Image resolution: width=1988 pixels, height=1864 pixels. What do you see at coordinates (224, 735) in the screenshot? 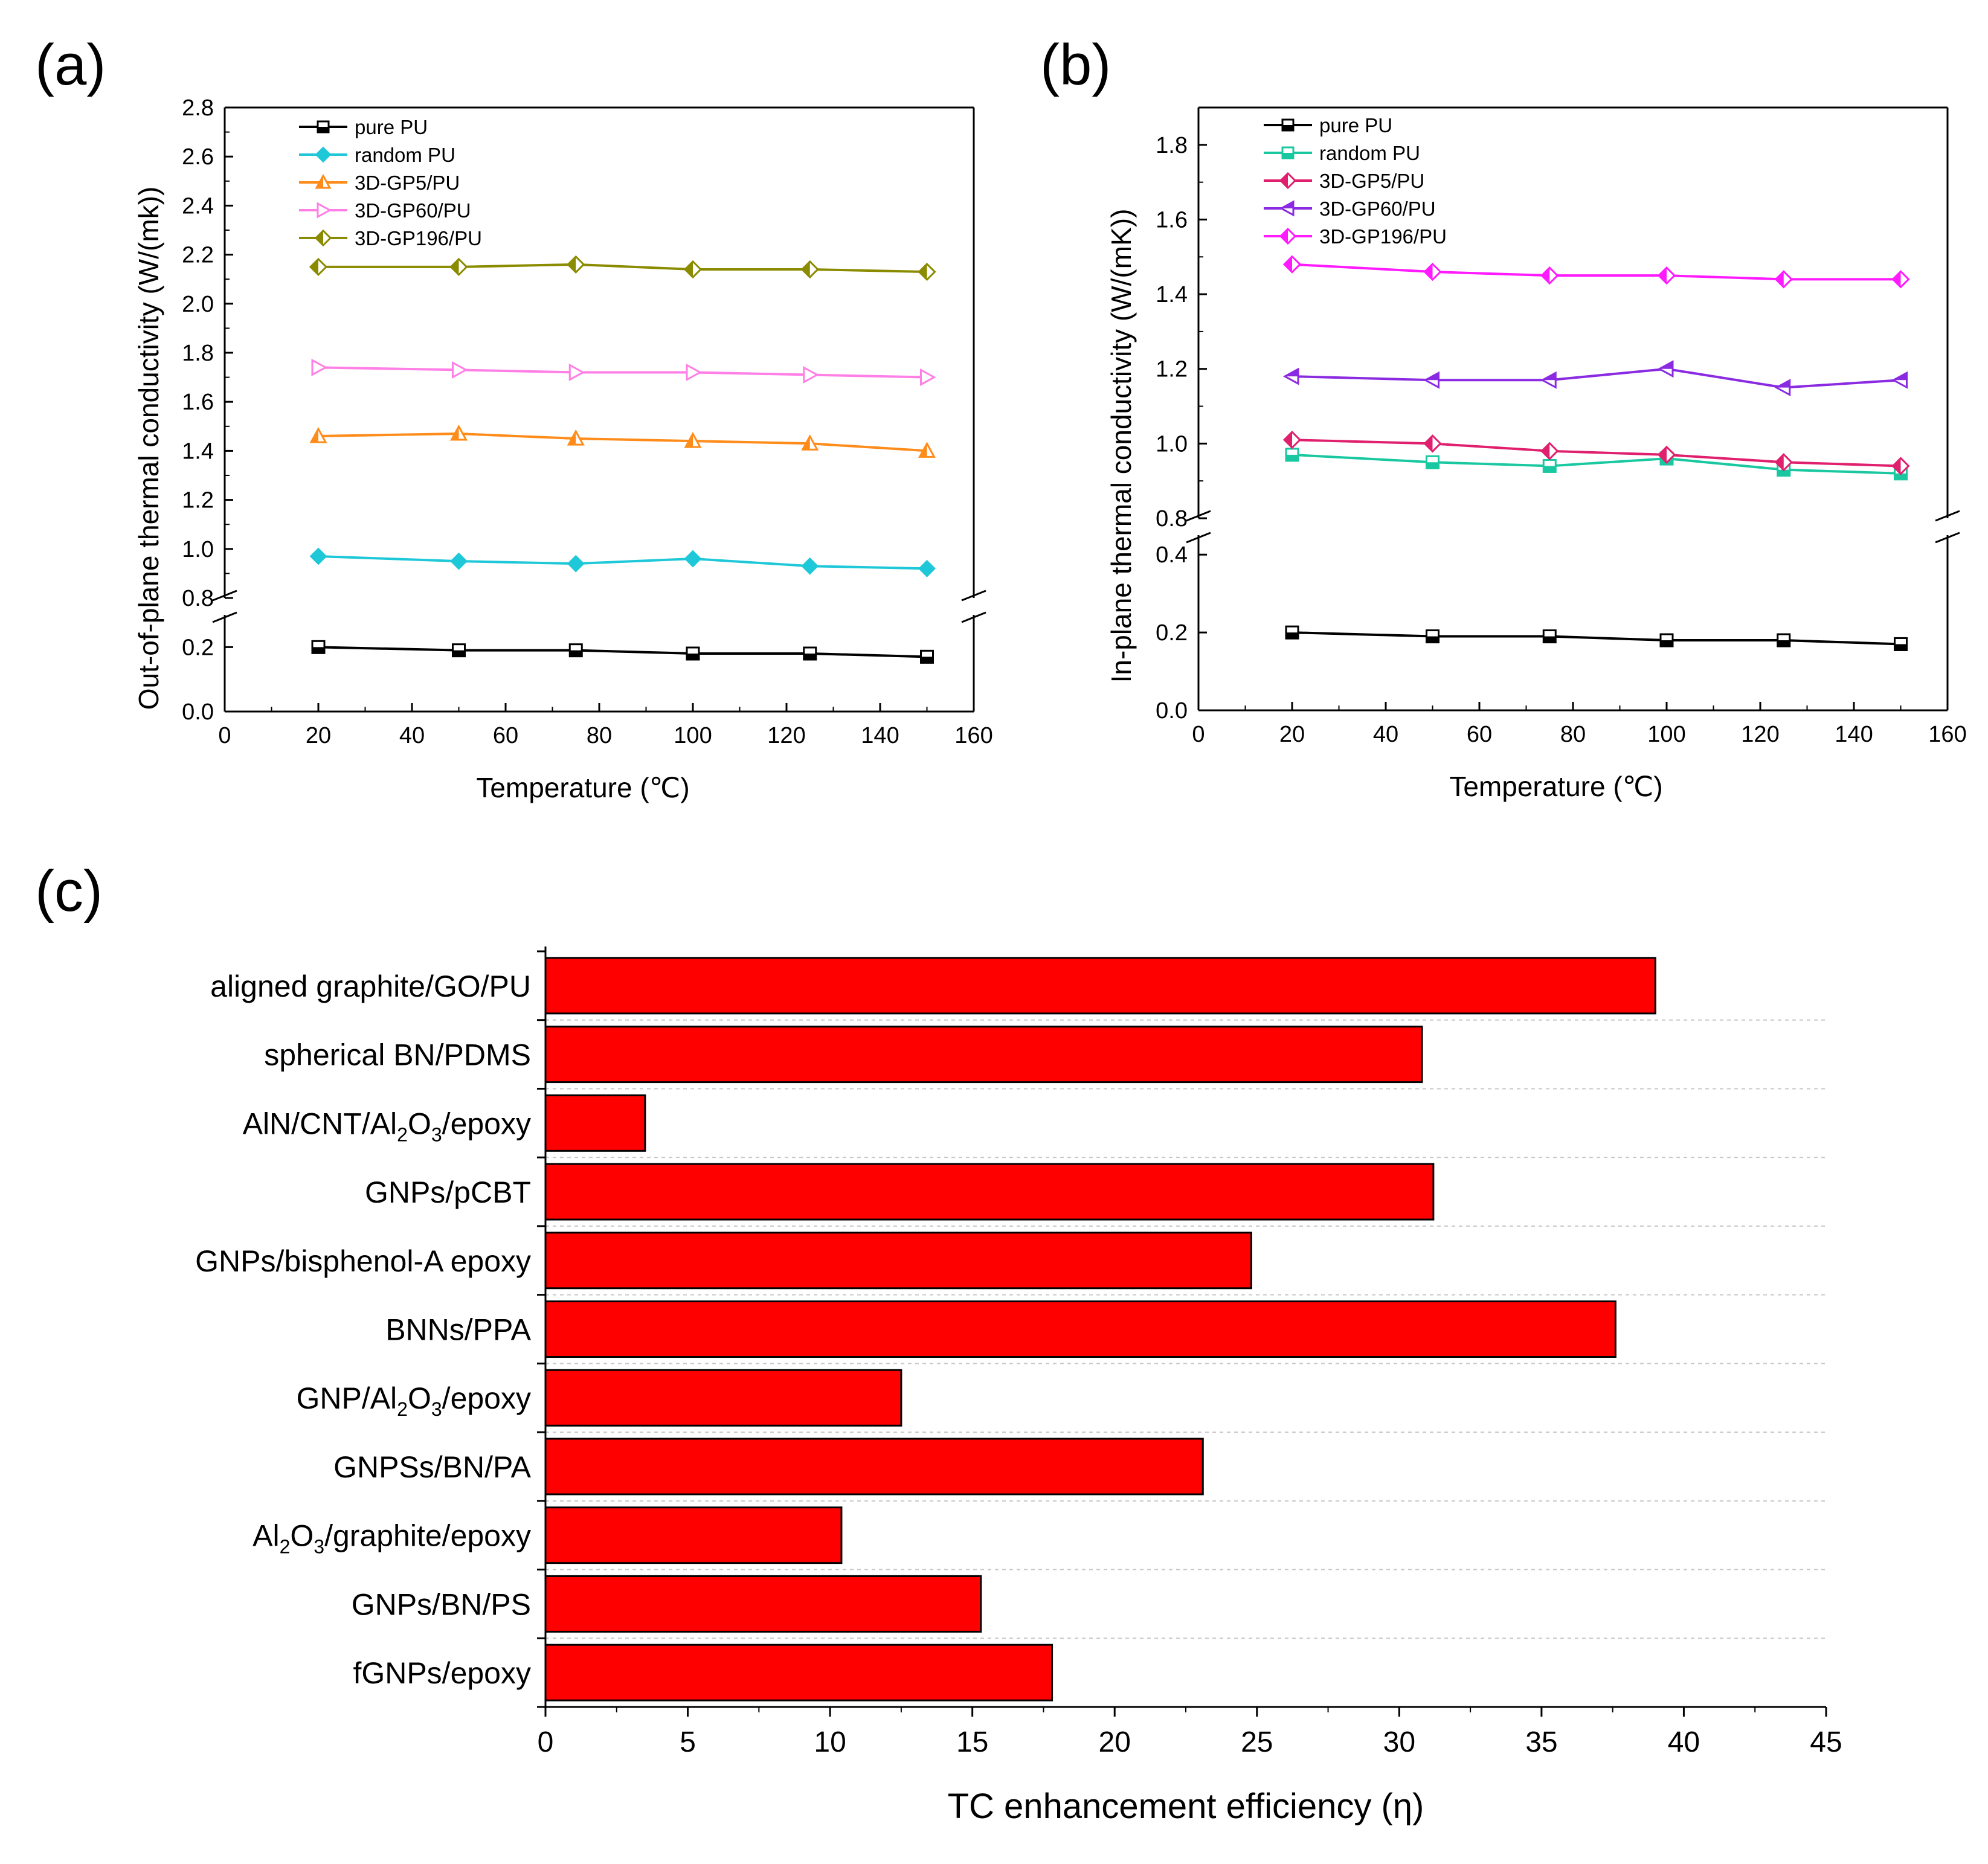
I see `a-x-tick-label: 0` at bounding box center [224, 735].